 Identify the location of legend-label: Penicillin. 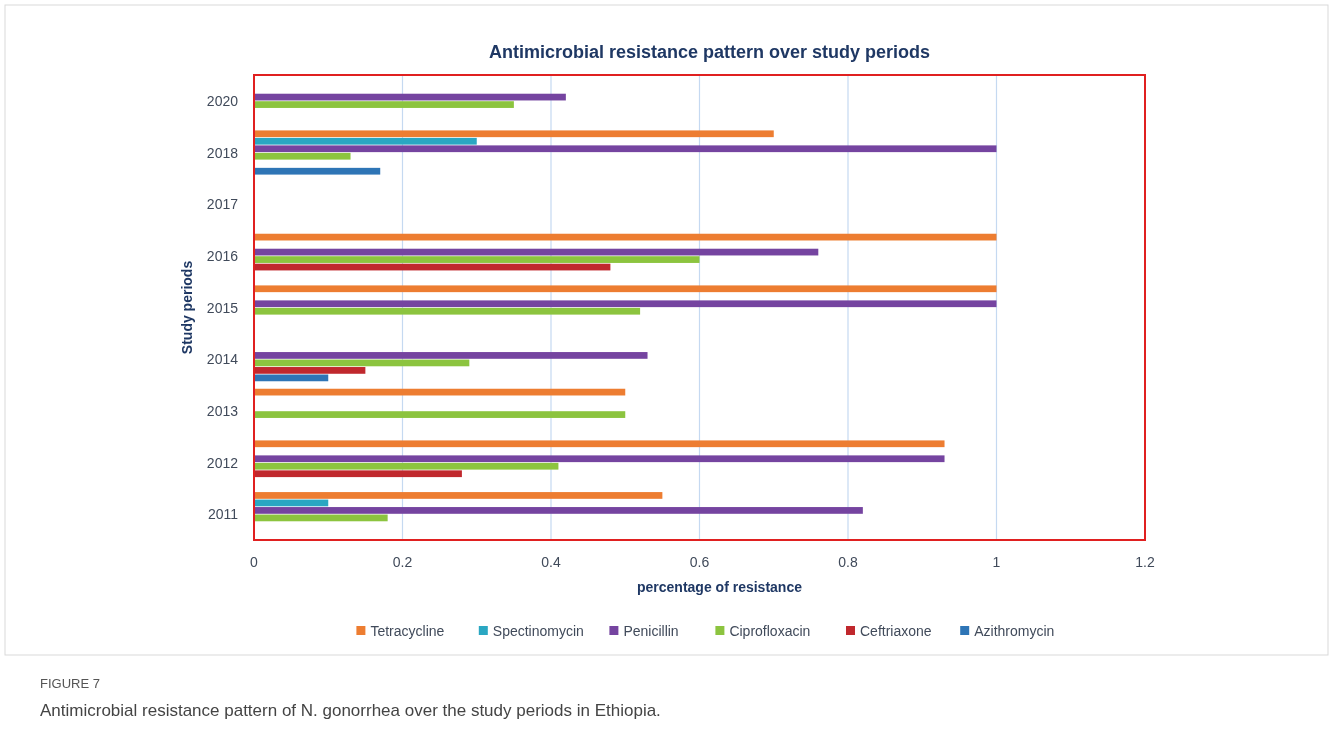
(651, 631).